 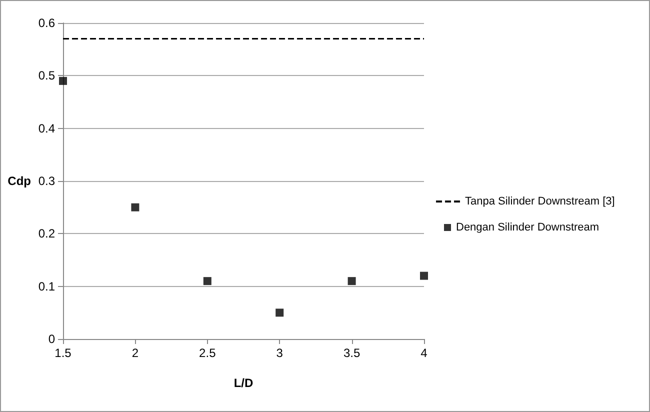 I want to click on legend-label: Dengan Silinder Downstream, so click(x=528, y=228).